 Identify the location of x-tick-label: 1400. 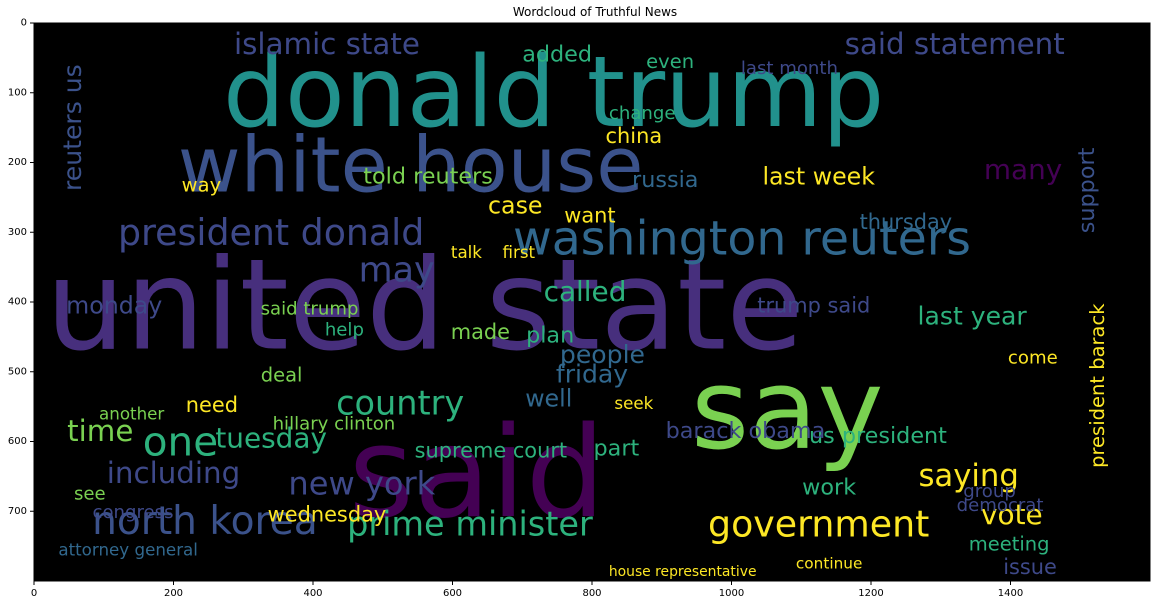
(1010, 593).